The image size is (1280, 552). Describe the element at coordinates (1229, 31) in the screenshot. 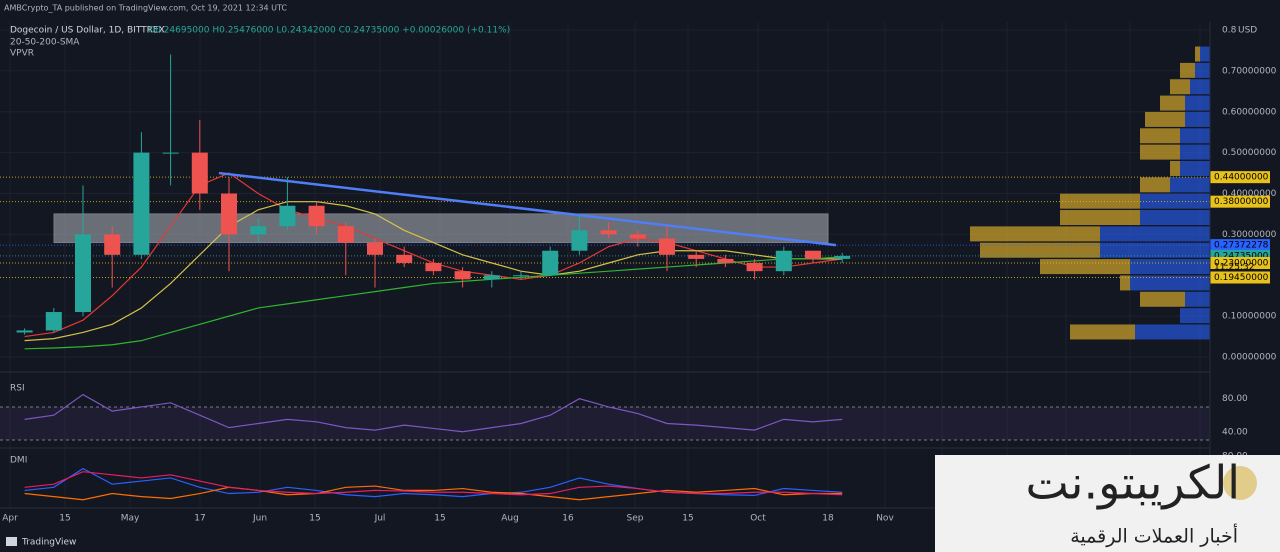

I see `y-tick-label: 0.8` at that location.